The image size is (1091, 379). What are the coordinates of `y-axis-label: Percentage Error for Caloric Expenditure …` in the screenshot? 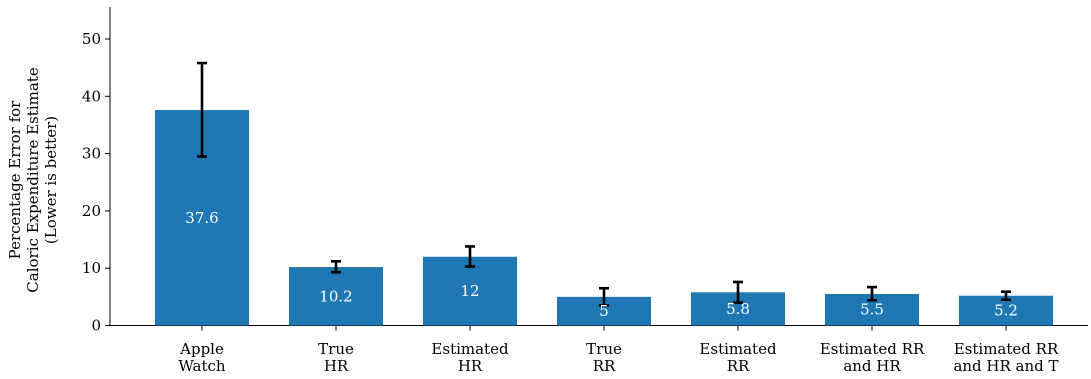 It's located at (33, 180).